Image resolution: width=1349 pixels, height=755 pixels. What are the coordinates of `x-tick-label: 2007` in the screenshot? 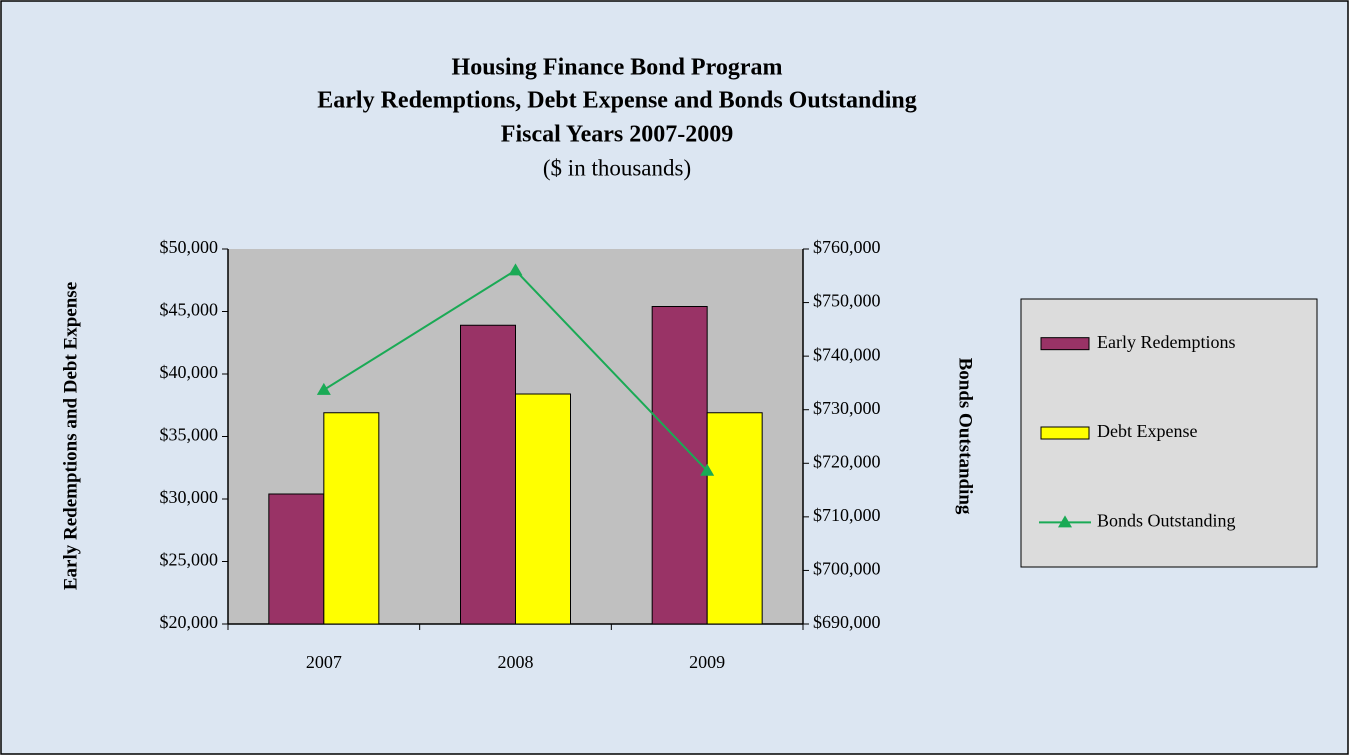 It's located at (324, 662).